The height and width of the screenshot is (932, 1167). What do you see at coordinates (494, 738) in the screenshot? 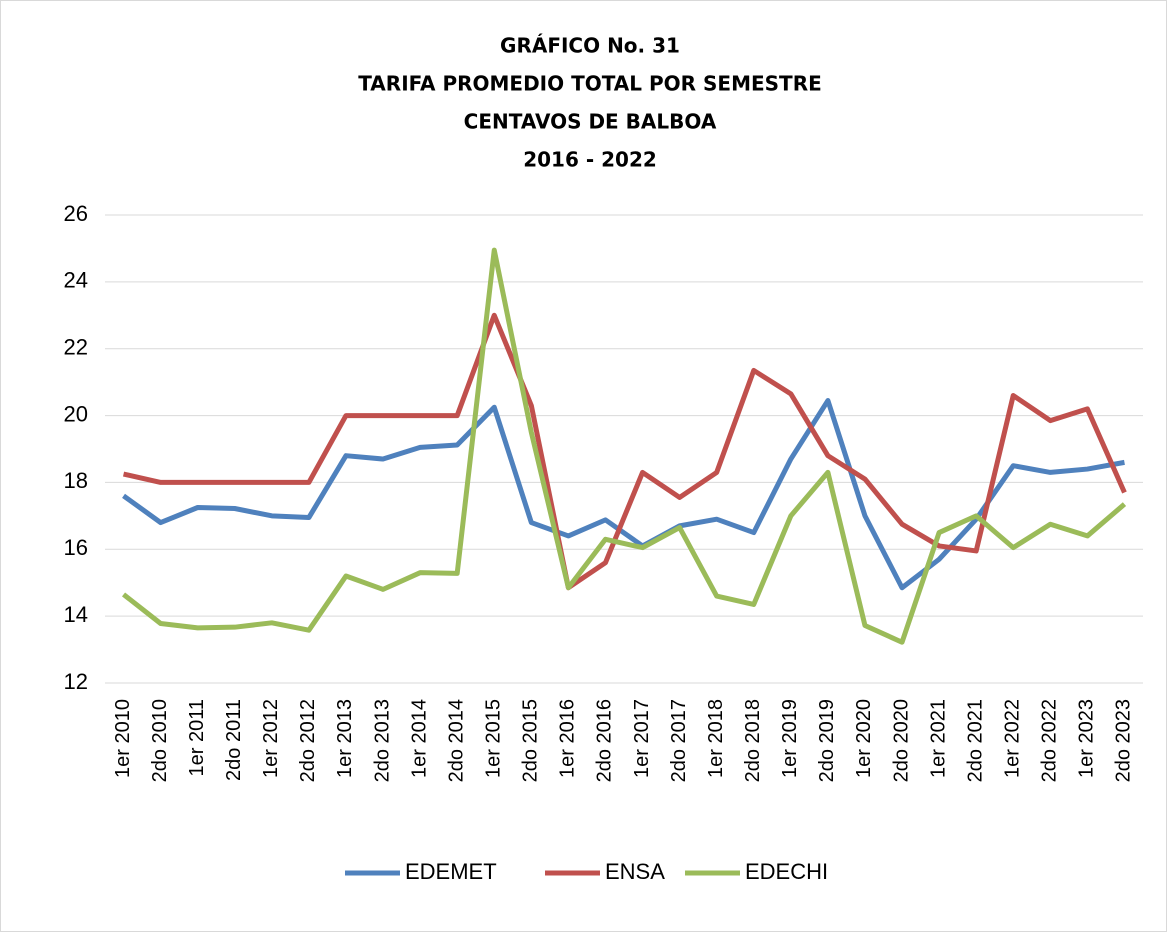
I see `x-tick-label: 1er 2015` at bounding box center [494, 738].